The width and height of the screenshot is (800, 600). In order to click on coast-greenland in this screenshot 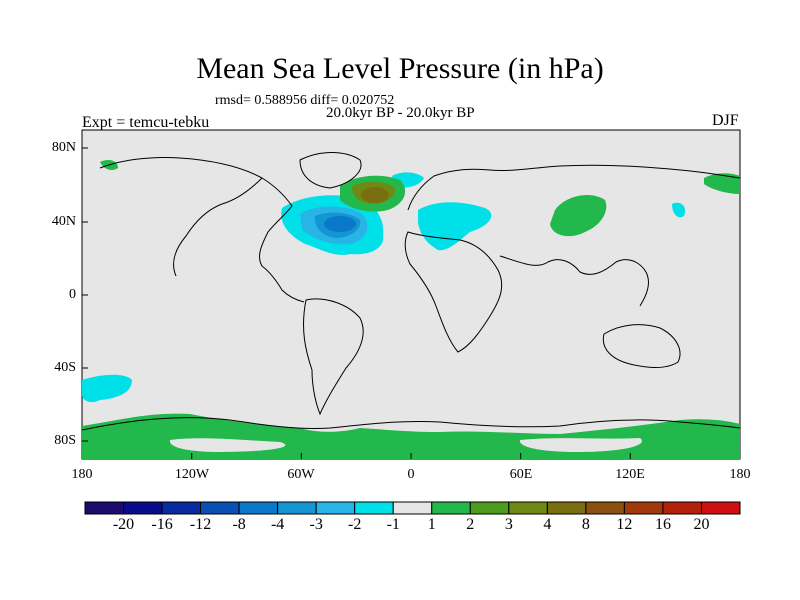, I will do `click(330, 170)`.